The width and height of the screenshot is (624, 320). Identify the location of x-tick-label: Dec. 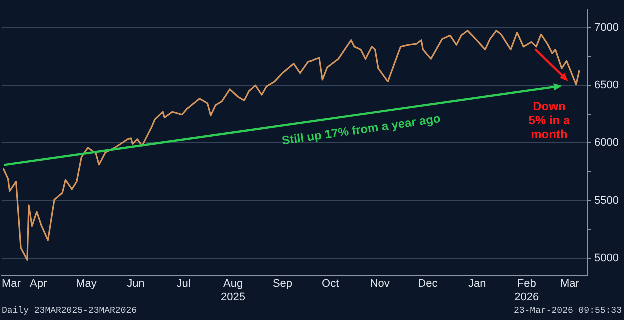
(428, 284).